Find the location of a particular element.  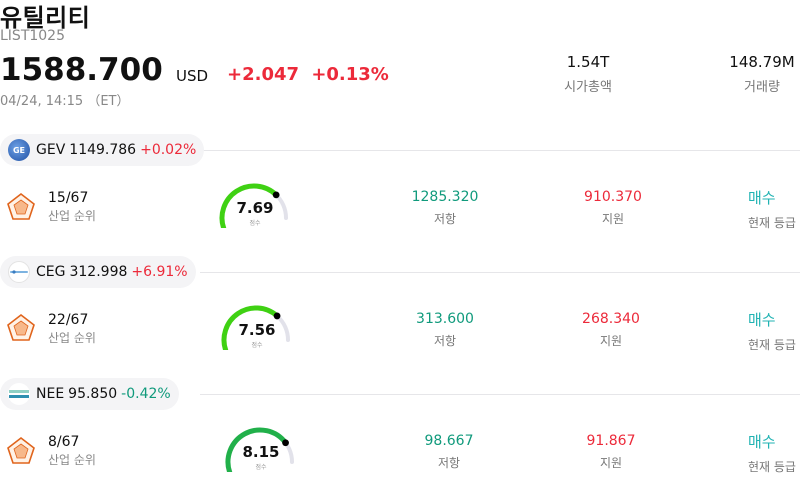

stock-chip: CEG 312.998 +6.91% is located at coordinates (98, 272).